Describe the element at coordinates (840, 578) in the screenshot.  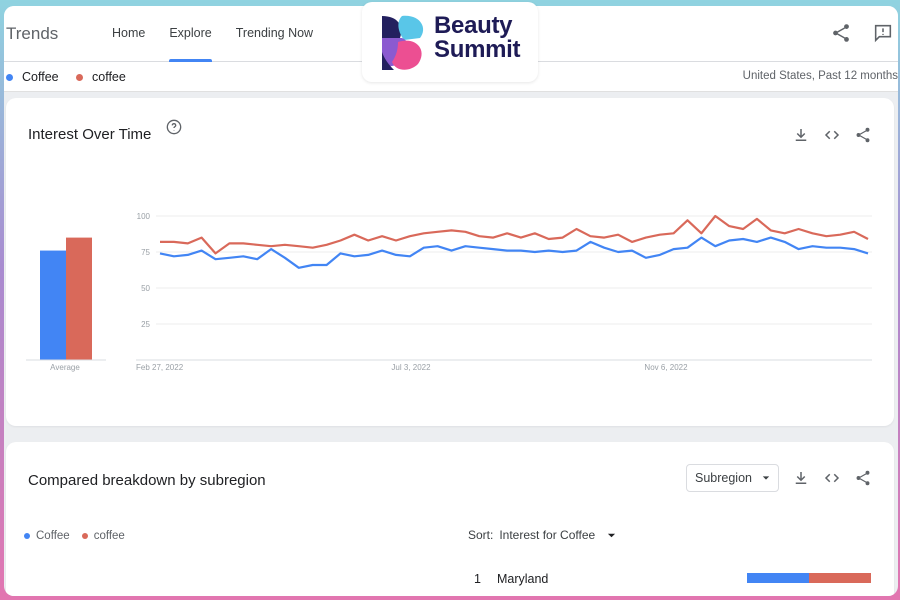
I see `share-bar-coffee-lower` at that location.